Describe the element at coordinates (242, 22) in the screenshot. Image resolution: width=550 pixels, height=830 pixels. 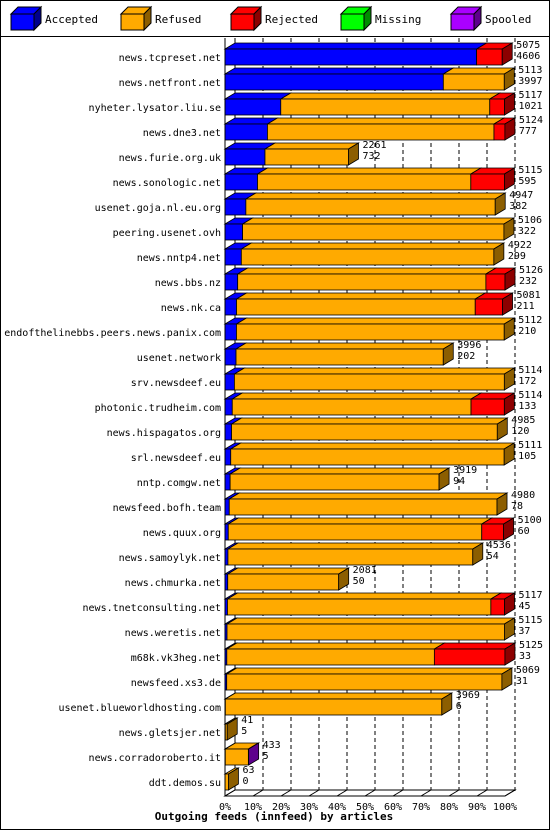
I see `legend-swatch` at that location.